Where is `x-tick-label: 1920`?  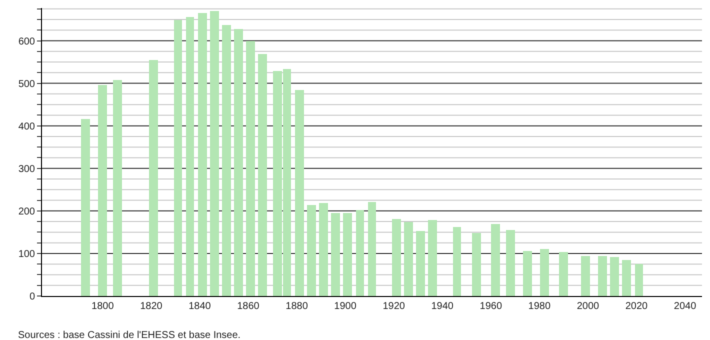 x-tick-label: 1920 is located at coordinates (394, 306).